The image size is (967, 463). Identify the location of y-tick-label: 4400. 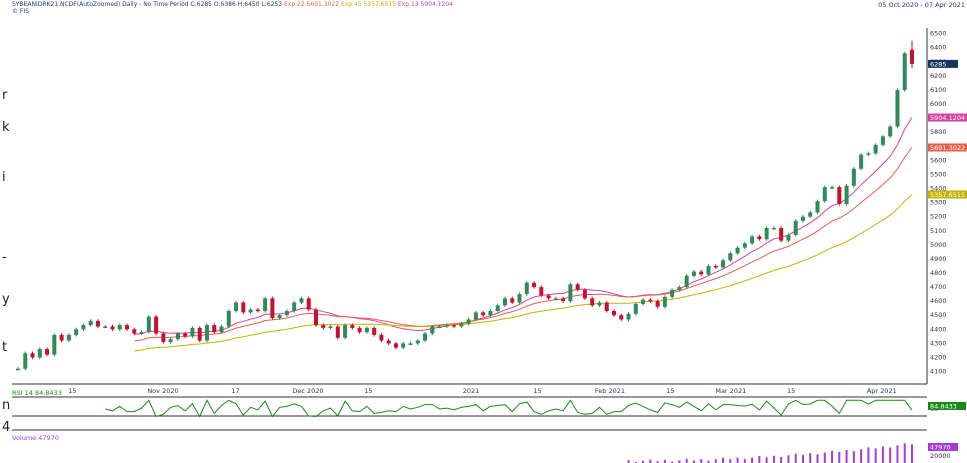
(938, 329).